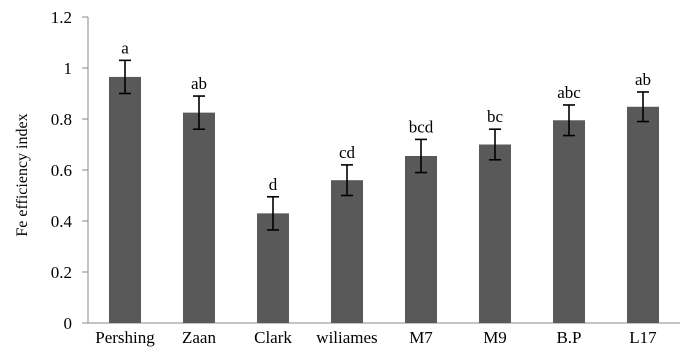 This screenshot has width=689, height=350. Describe the element at coordinates (273, 337) in the screenshot. I see `x-tick-label: Clark` at that location.